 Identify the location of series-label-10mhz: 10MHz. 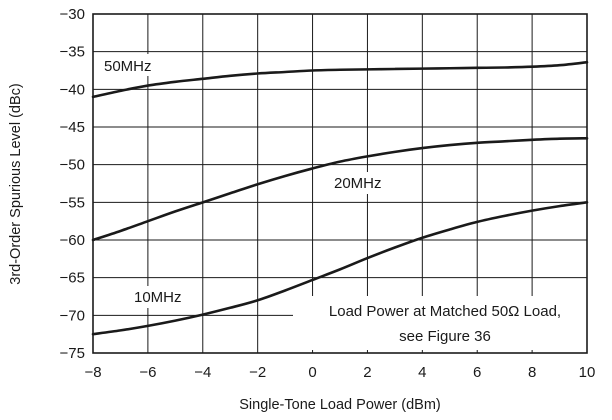
(158, 297).